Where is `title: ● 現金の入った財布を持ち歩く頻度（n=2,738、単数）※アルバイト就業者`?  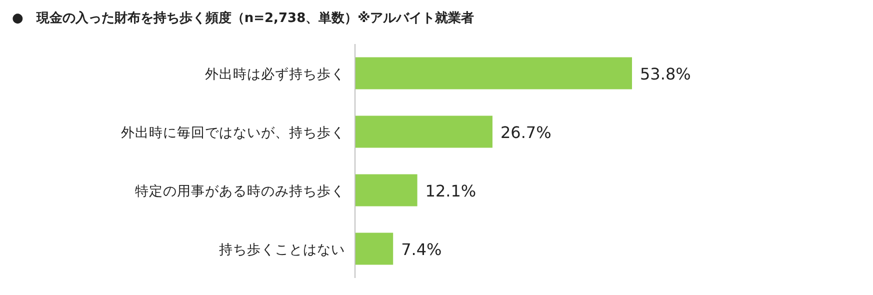
title: ● 現金の入った財布を持ち歩く頻度（n=2,738、単数）※アルバイト就業者 is located at coordinates (243, 18).